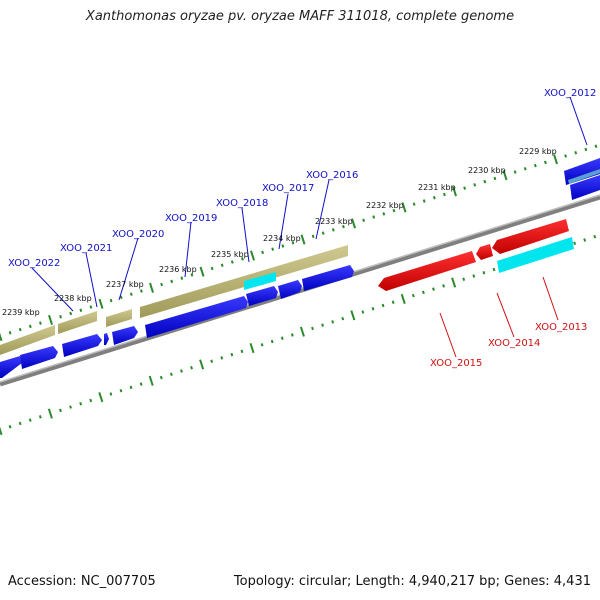 The height and width of the screenshot is (600, 600). I want to click on tick-label: 2239 kbp, so click(21, 312).